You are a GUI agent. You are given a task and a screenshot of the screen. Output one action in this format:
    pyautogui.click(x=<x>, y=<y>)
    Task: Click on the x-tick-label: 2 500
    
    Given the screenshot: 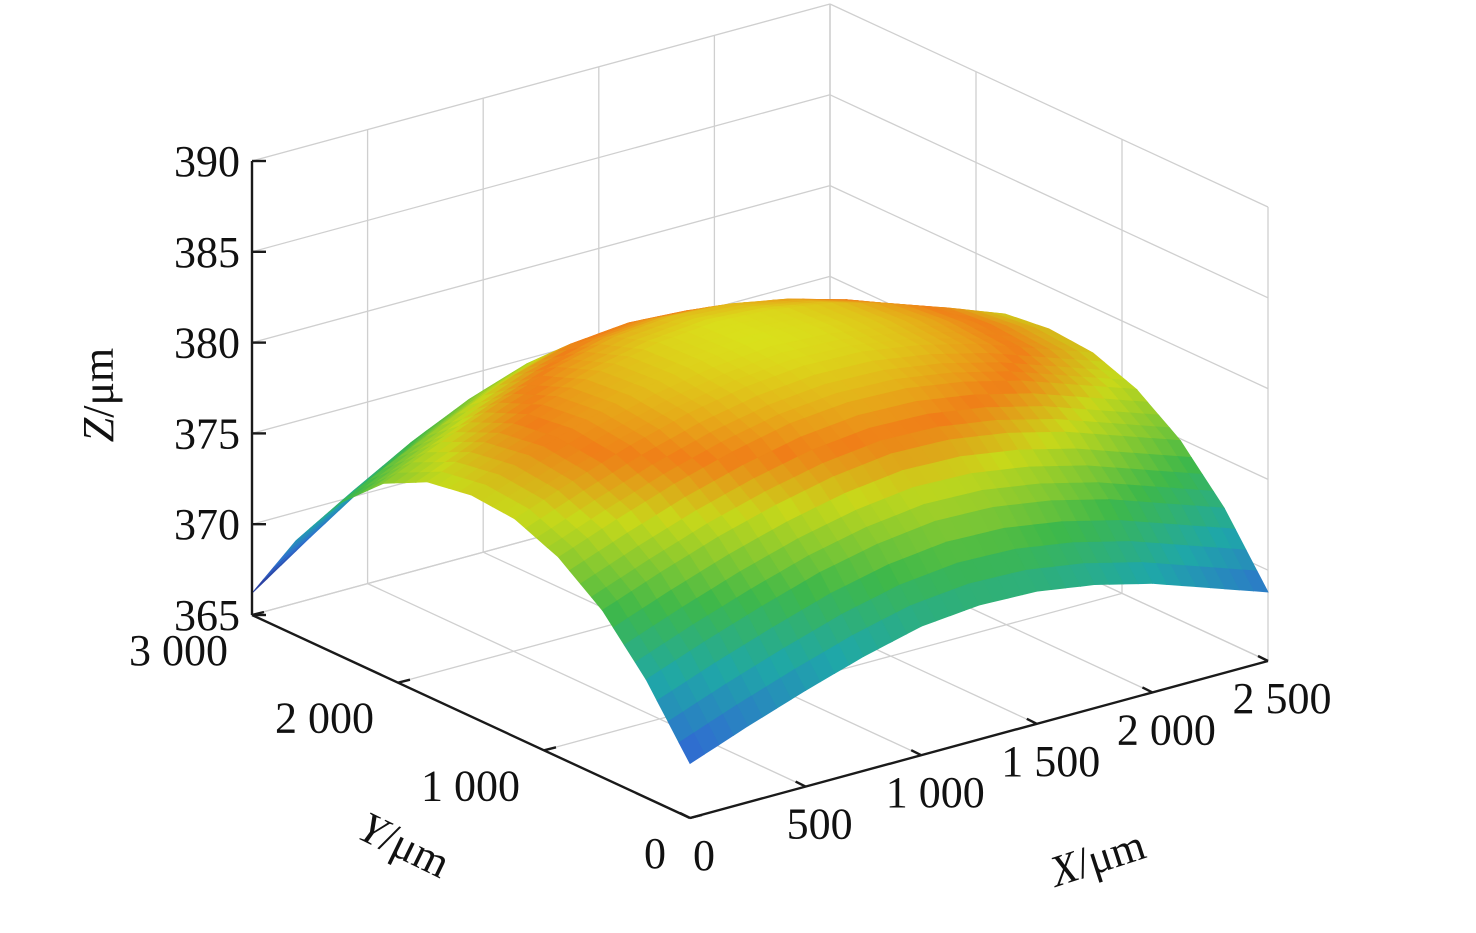 What is the action you would take?
    pyautogui.click(x=1282, y=698)
    